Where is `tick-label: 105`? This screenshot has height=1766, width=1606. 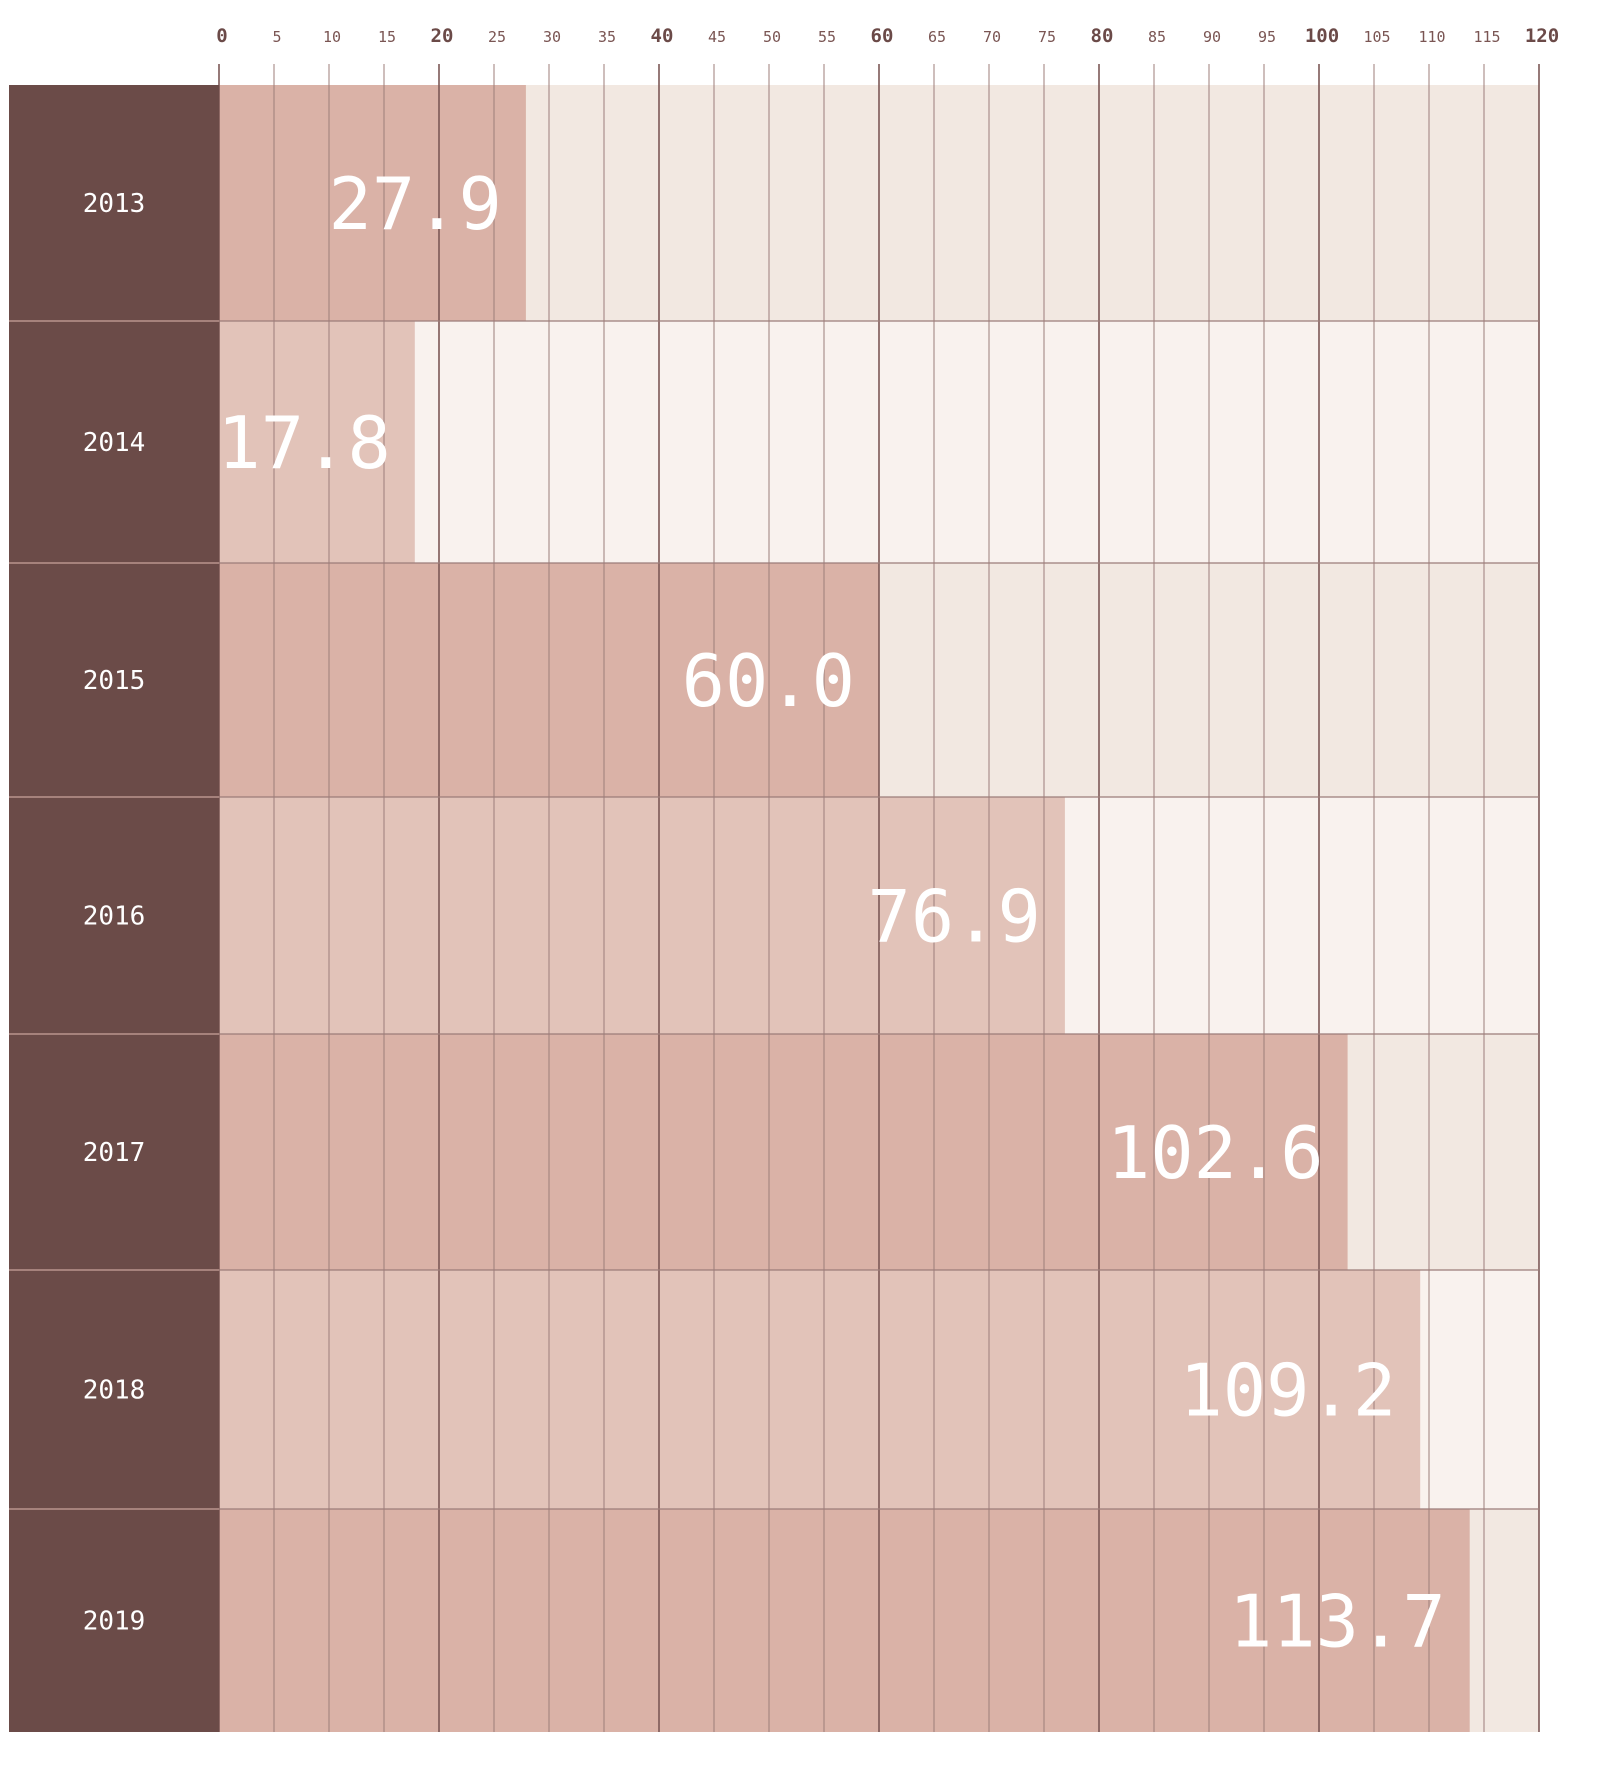 tick-label: 105 is located at coordinates (1376, 37).